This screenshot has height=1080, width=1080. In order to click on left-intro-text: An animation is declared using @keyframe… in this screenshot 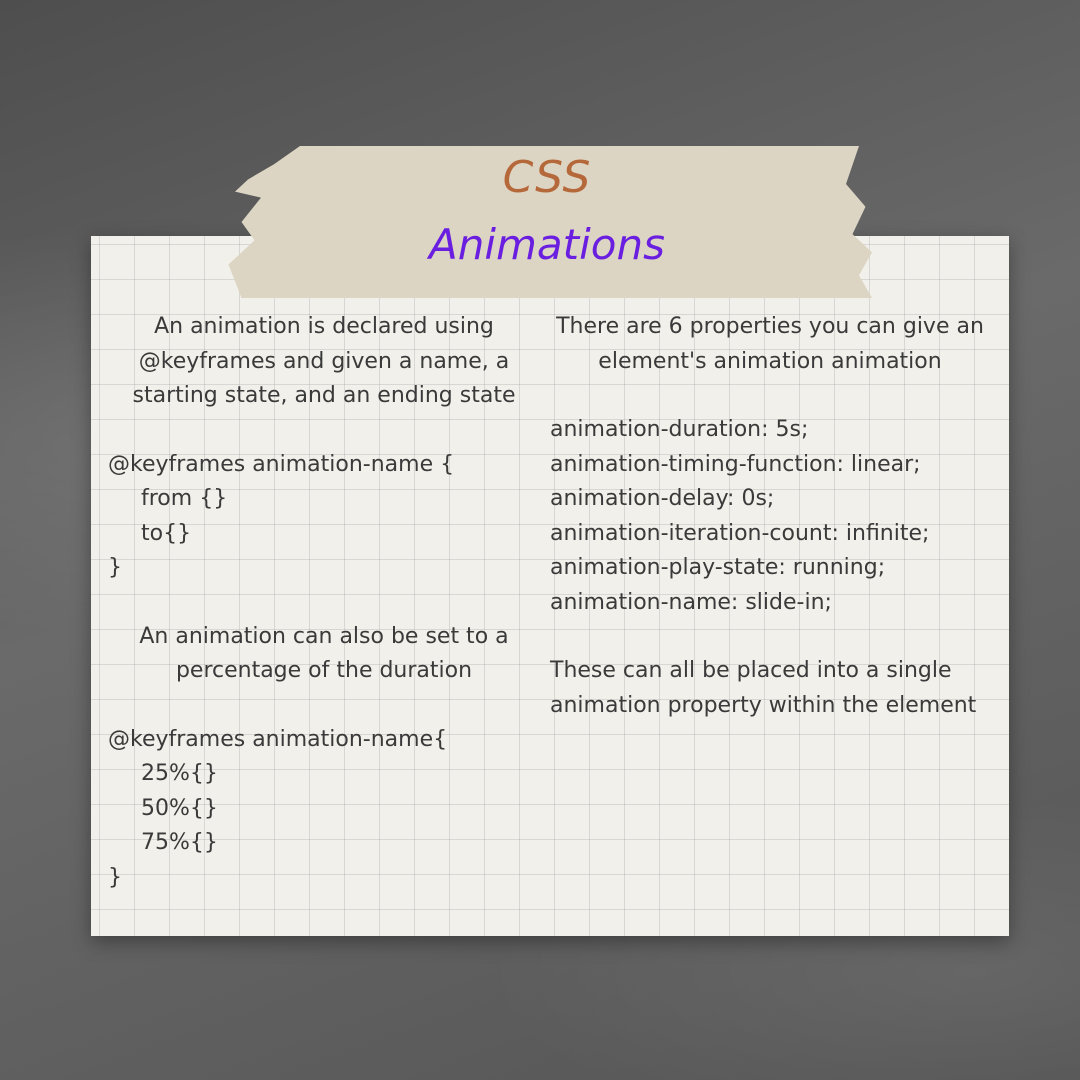, I will do `click(324, 361)`.